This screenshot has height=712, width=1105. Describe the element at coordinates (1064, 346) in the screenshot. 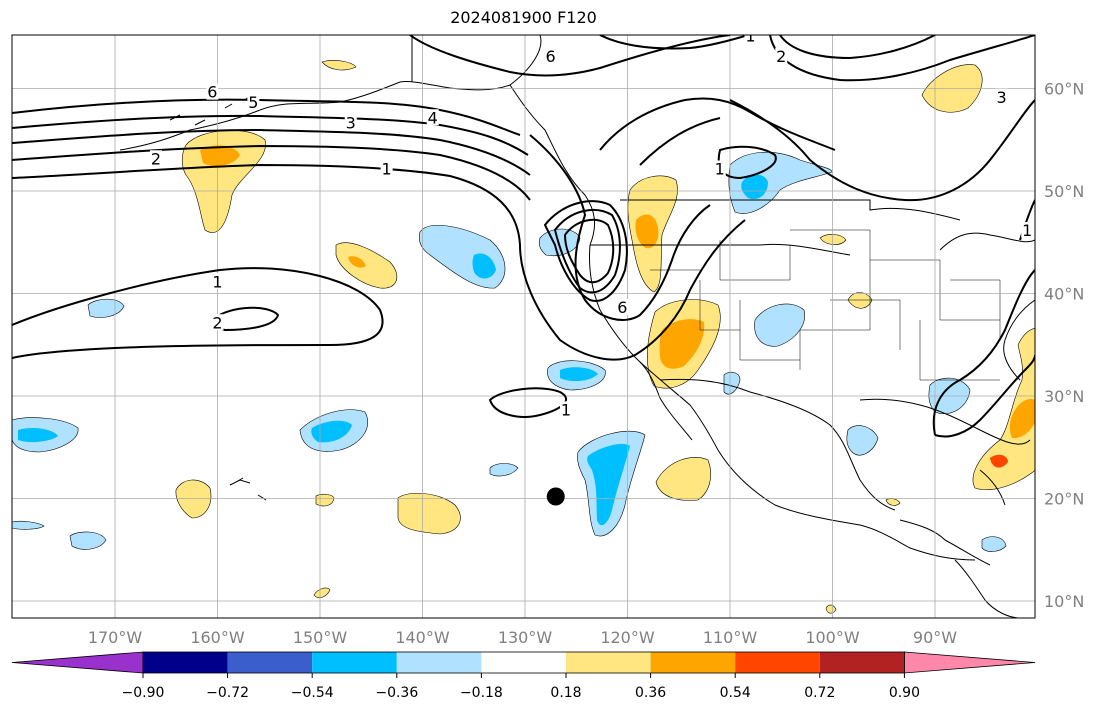

I see `y-axis-tick-labels: 60°N 50°N 40°N 30°N 20°N 10°N` at that location.